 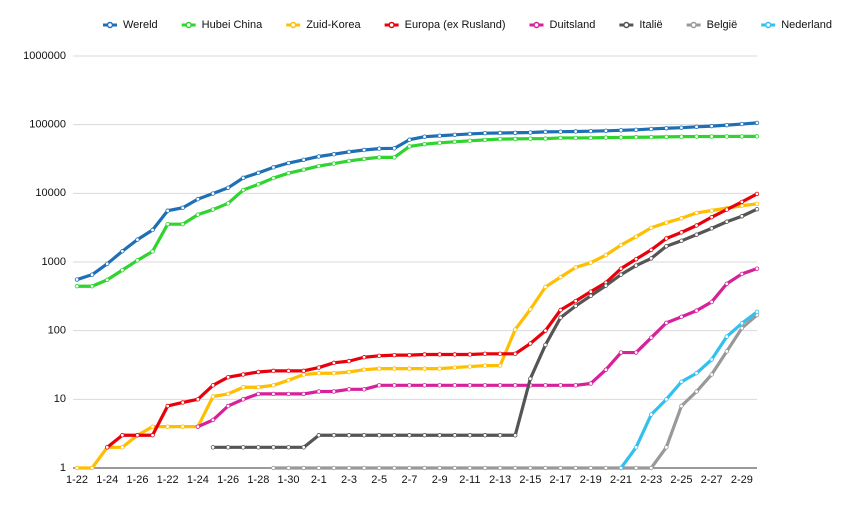 I want to click on legend-label: Duitsland, so click(x=573, y=25).